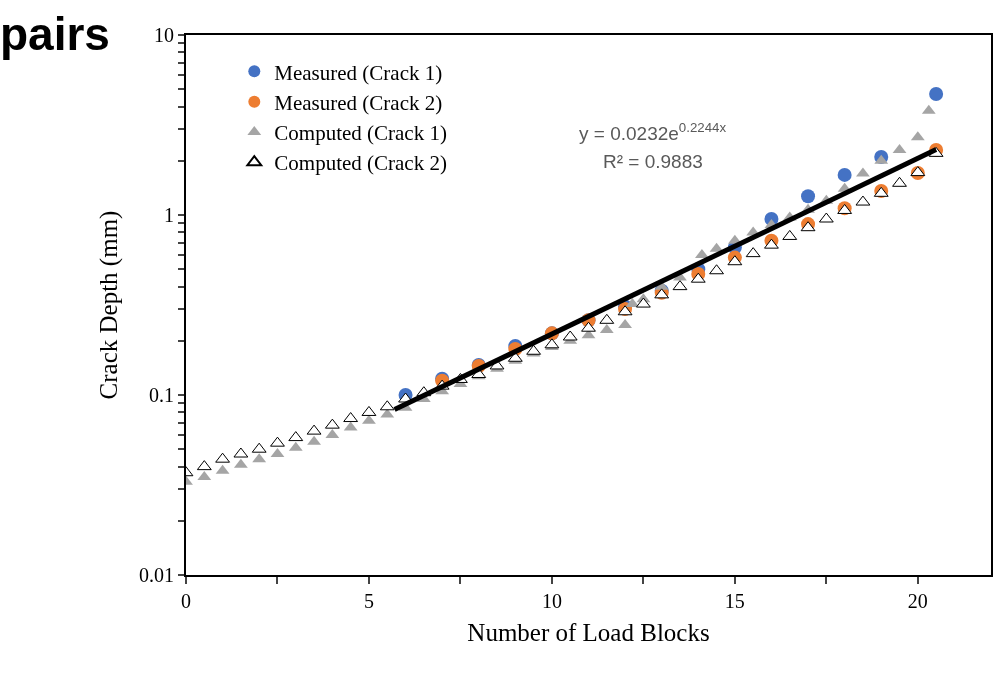 This screenshot has width=1004, height=679. I want to click on legend-label: Measured (Crack 2), so click(358, 102).